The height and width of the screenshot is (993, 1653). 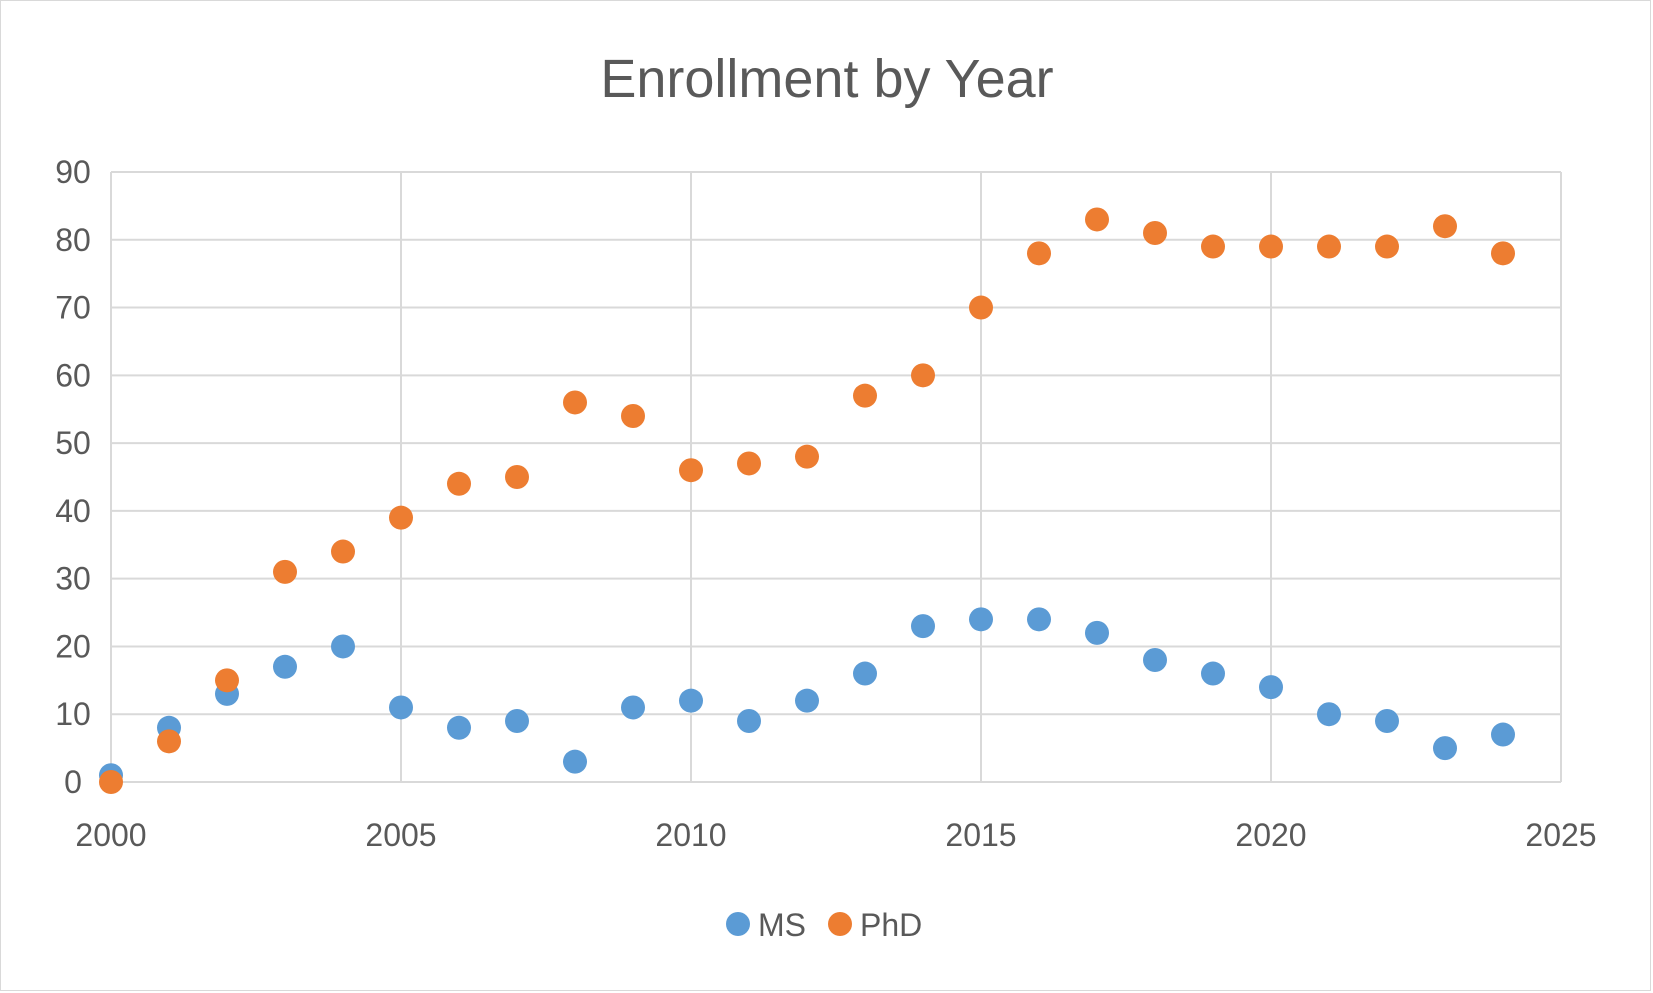 I want to click on y-tick-label: 20, so click(x=73, y=646).